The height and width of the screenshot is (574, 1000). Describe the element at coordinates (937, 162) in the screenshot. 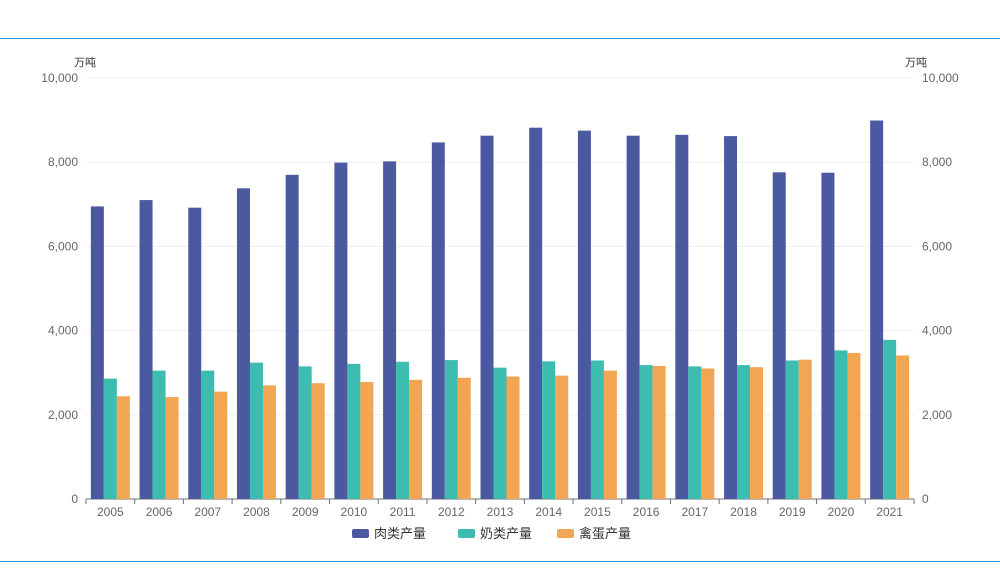

I see `y-tick-label-right: 8,000` at that location.